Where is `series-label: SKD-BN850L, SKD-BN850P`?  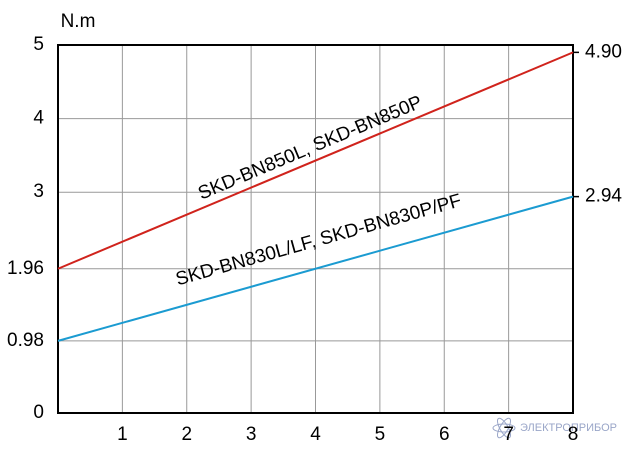
series-label: SKD-BN850L, SKD-BN850P is located at coordinates (310, 148).